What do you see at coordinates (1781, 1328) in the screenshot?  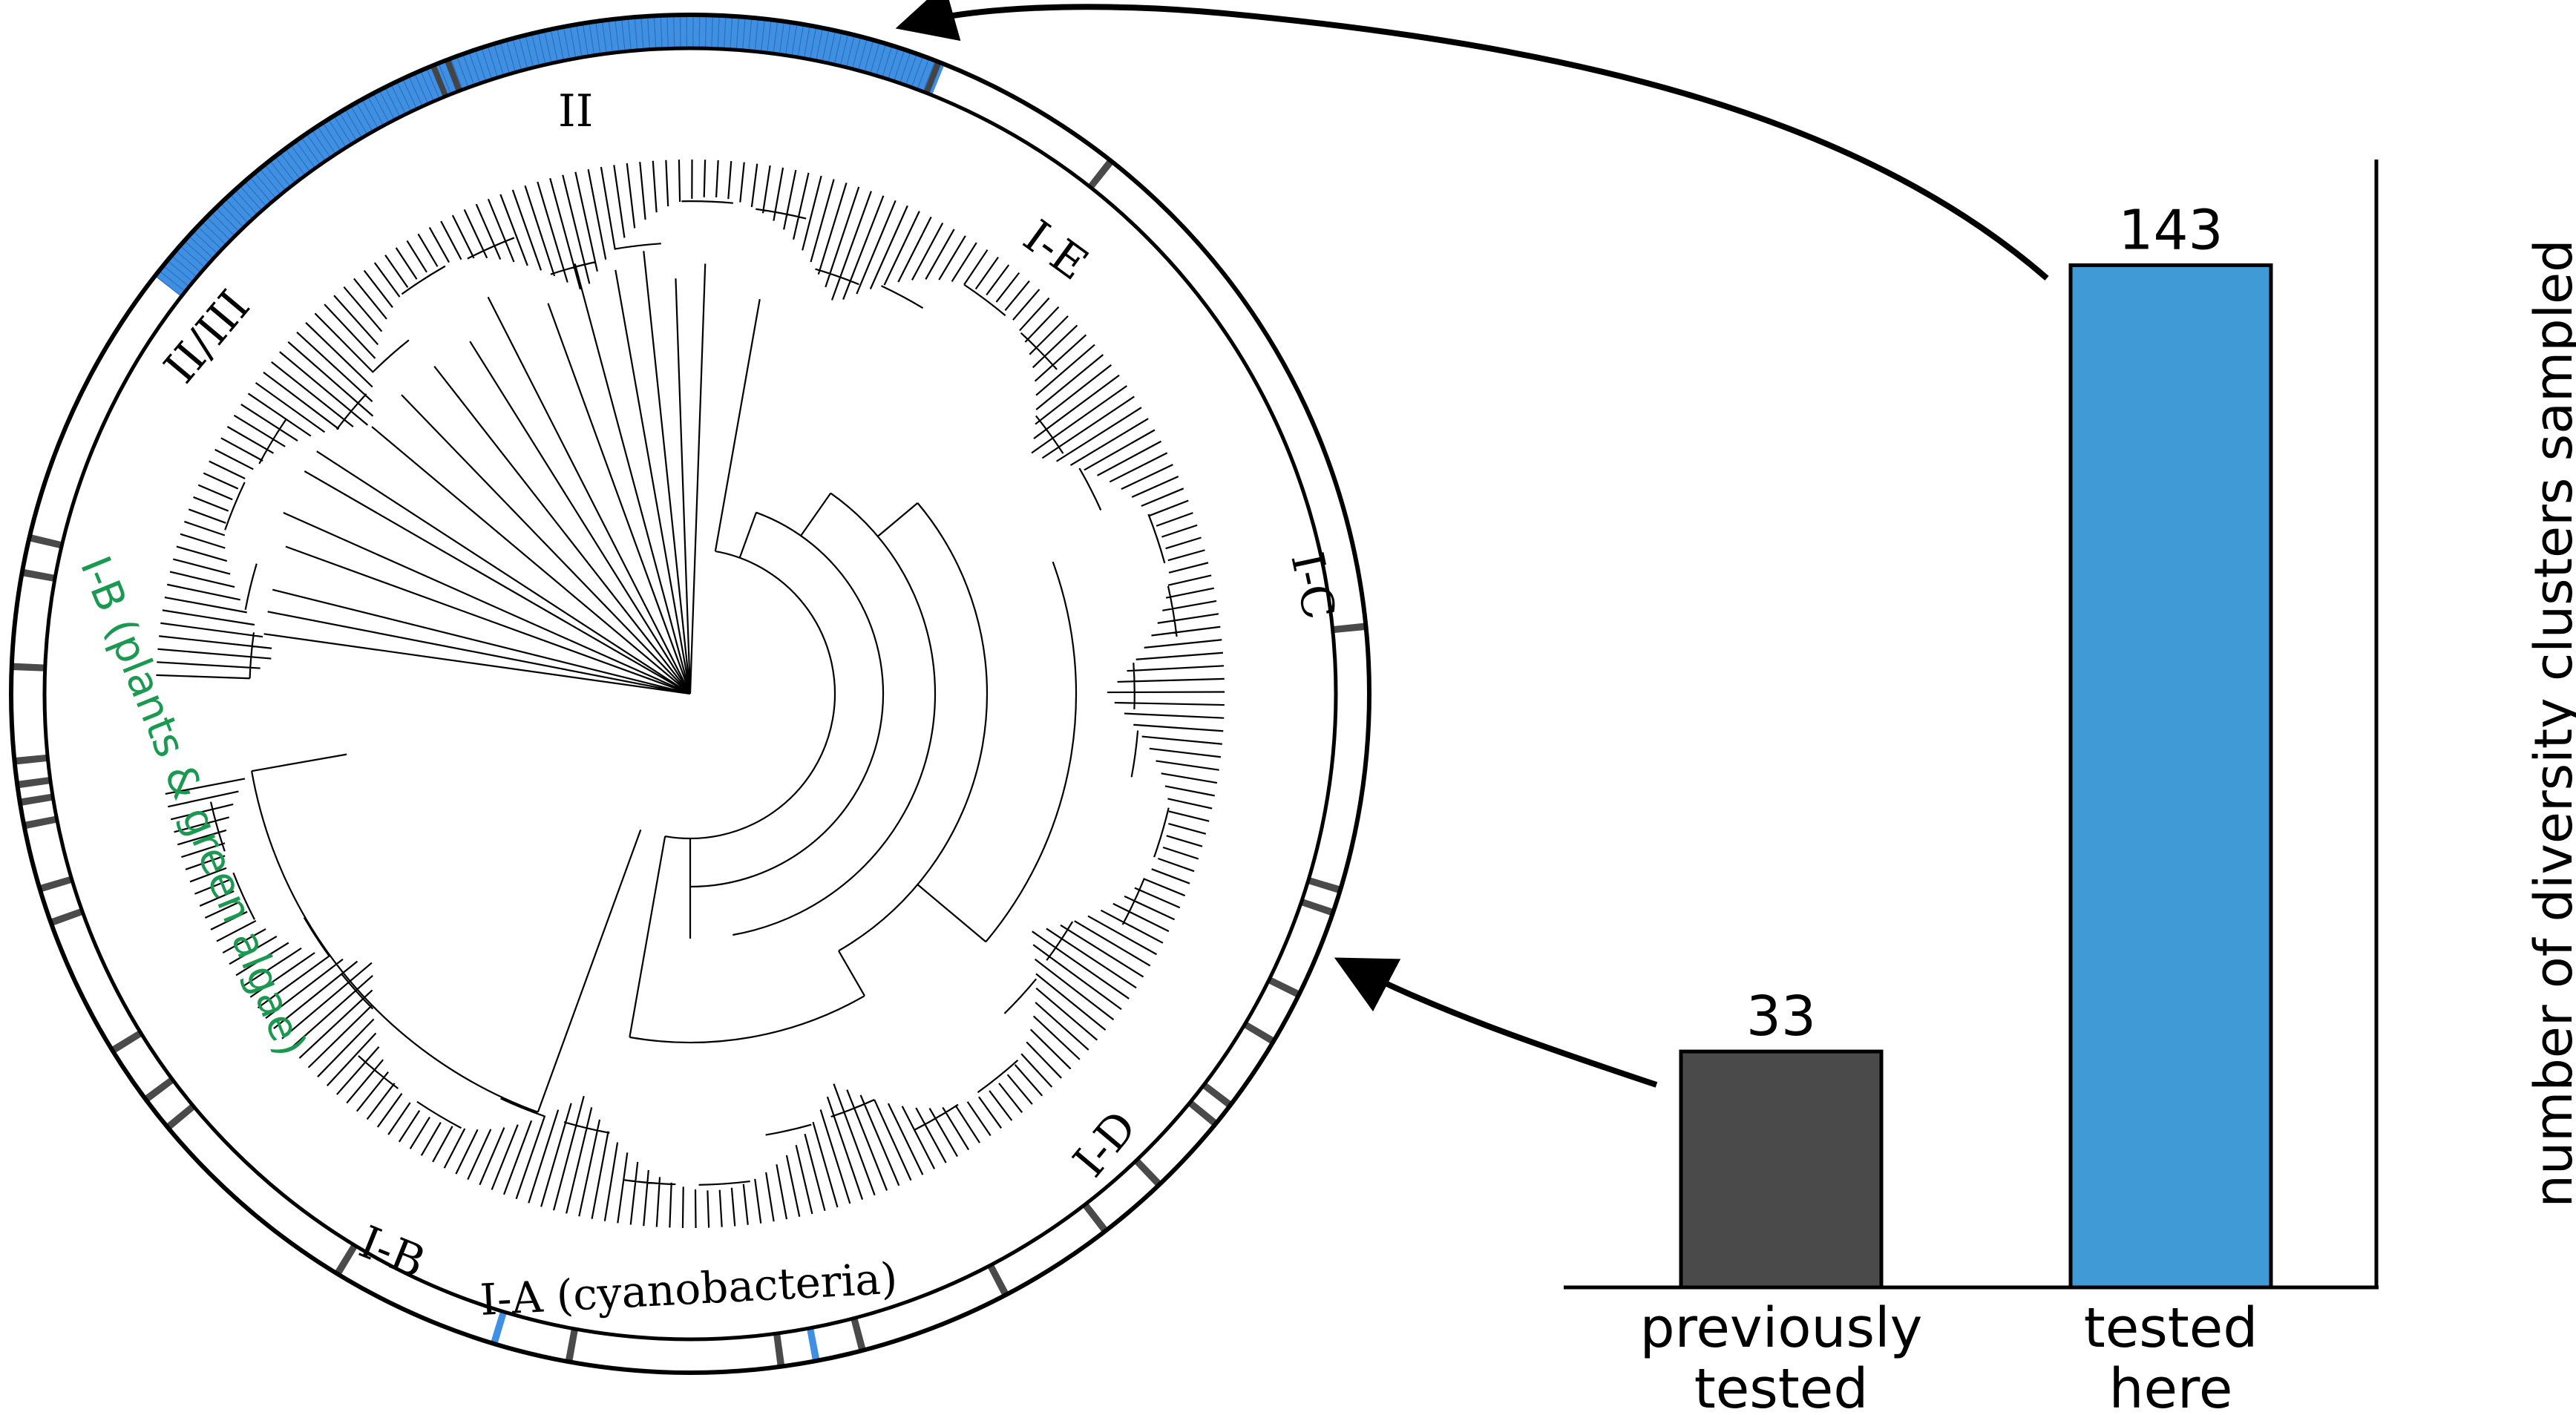 I see `bar-category-line: previously` at bounding box center [1781, 1328].